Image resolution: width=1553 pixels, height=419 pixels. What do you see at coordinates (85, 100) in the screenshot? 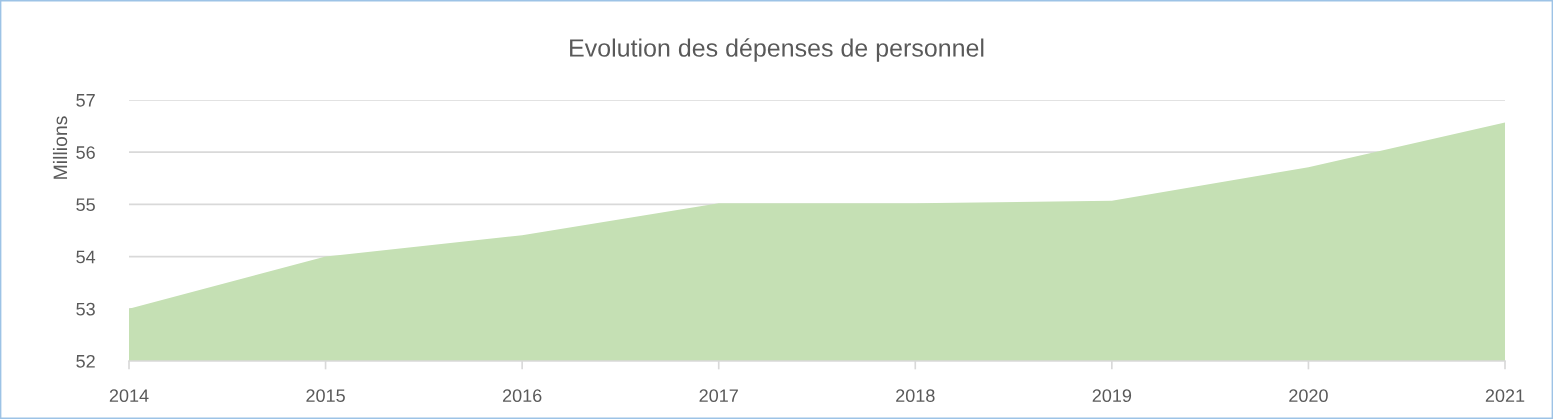
I see `y-tick-label: 57` at bounding box center [85, 100].